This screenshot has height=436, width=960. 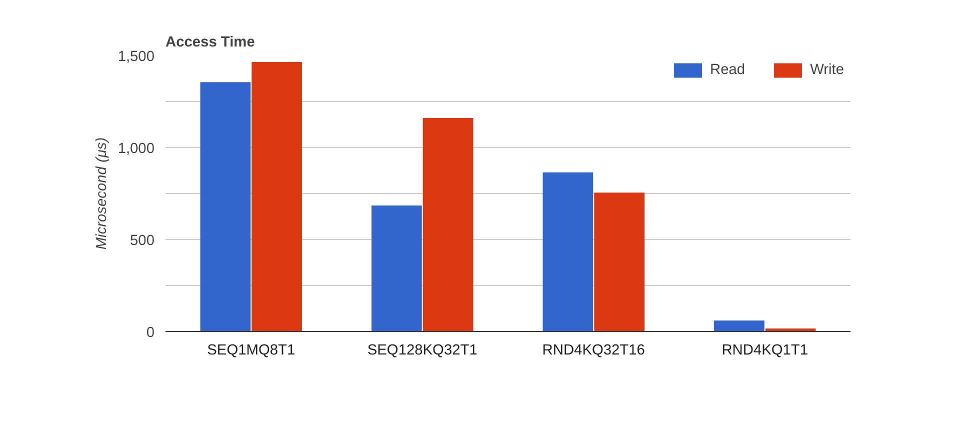 What do you see at coordinates (210, 42) in the screenshot?
I see `chart-title: Access Time` at bounding box center [210, 42].